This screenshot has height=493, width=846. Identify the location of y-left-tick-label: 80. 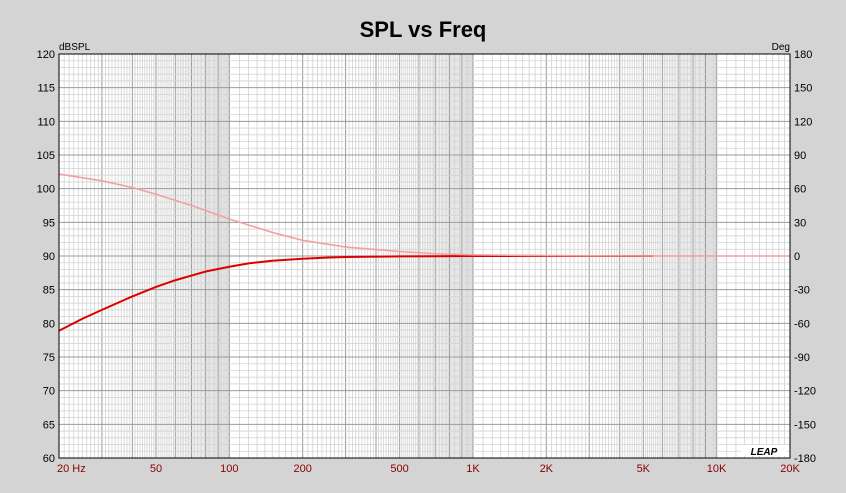
(49, 324).